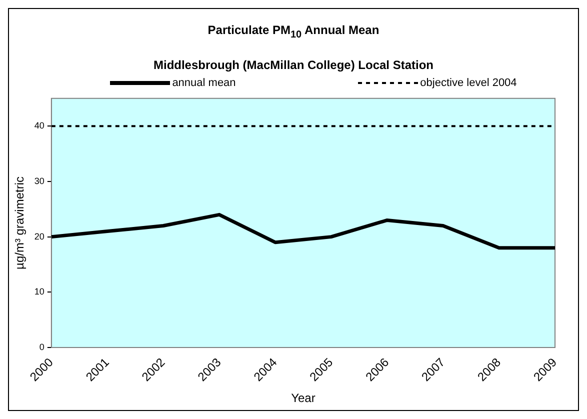 The image size is (587, 419). Describe the element at coordinates (39, 237) in the screenshot. I see `y-tick-label: 20` at that location.